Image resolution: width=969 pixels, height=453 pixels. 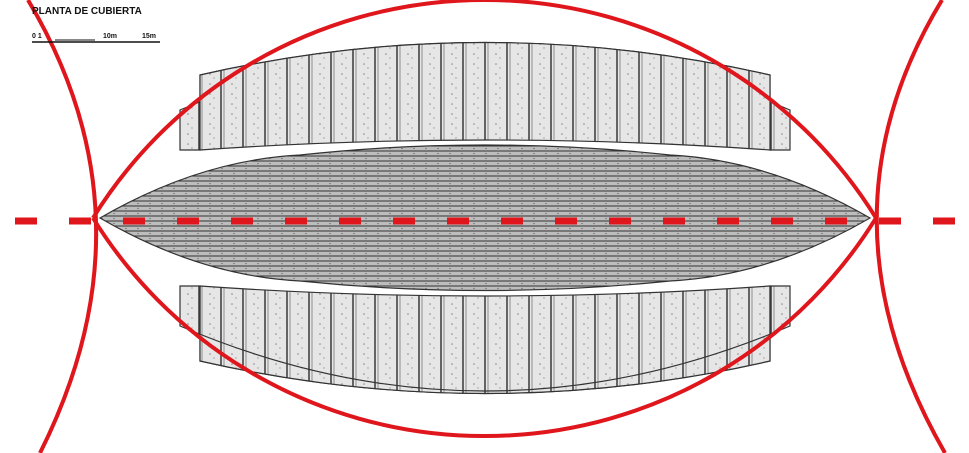 I want to click on scale-bar: 0 1 10m 15m, so click(x=96, y=38).